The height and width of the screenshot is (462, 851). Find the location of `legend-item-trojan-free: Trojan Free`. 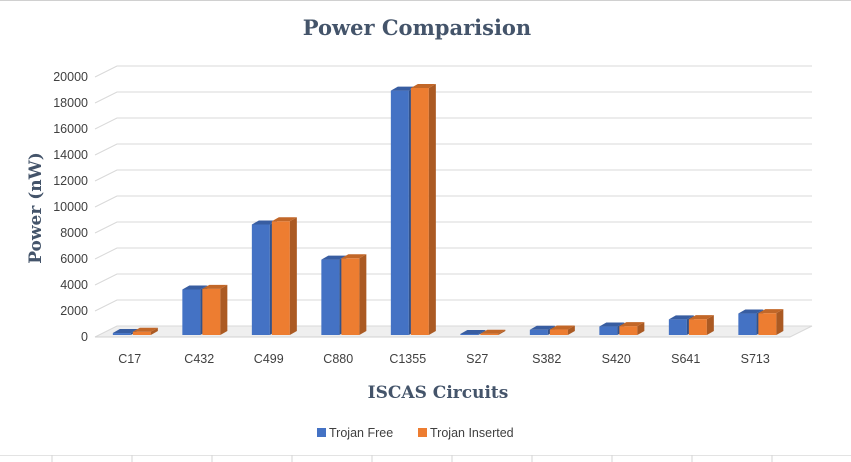

legend-item-trojan-free: Trojan Free is located at coordinates (355, 433).